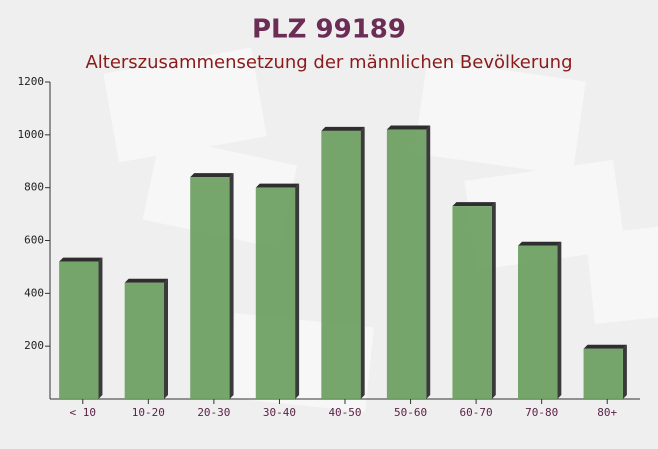 The height and width of the screenshot is (449, 658). What do you see at coordinates (607, 412) in the screenshot?
I see `x-tick-label: 80+` at bounding box center [607, 412].